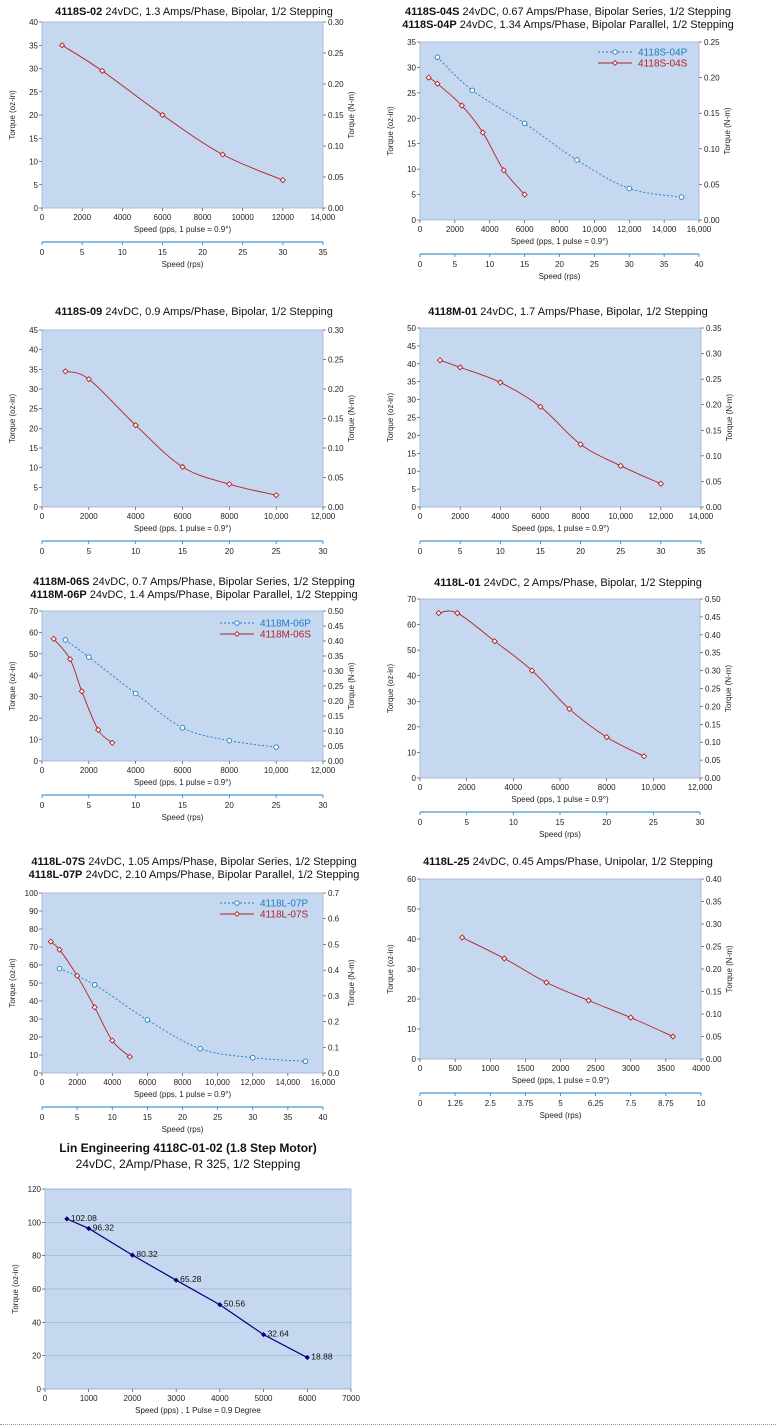 This screenshot has height=1428, width=776. Describe the element at coordinates (594, 264) in the screenshot. I see `rps-tick-label: 25` at that location.